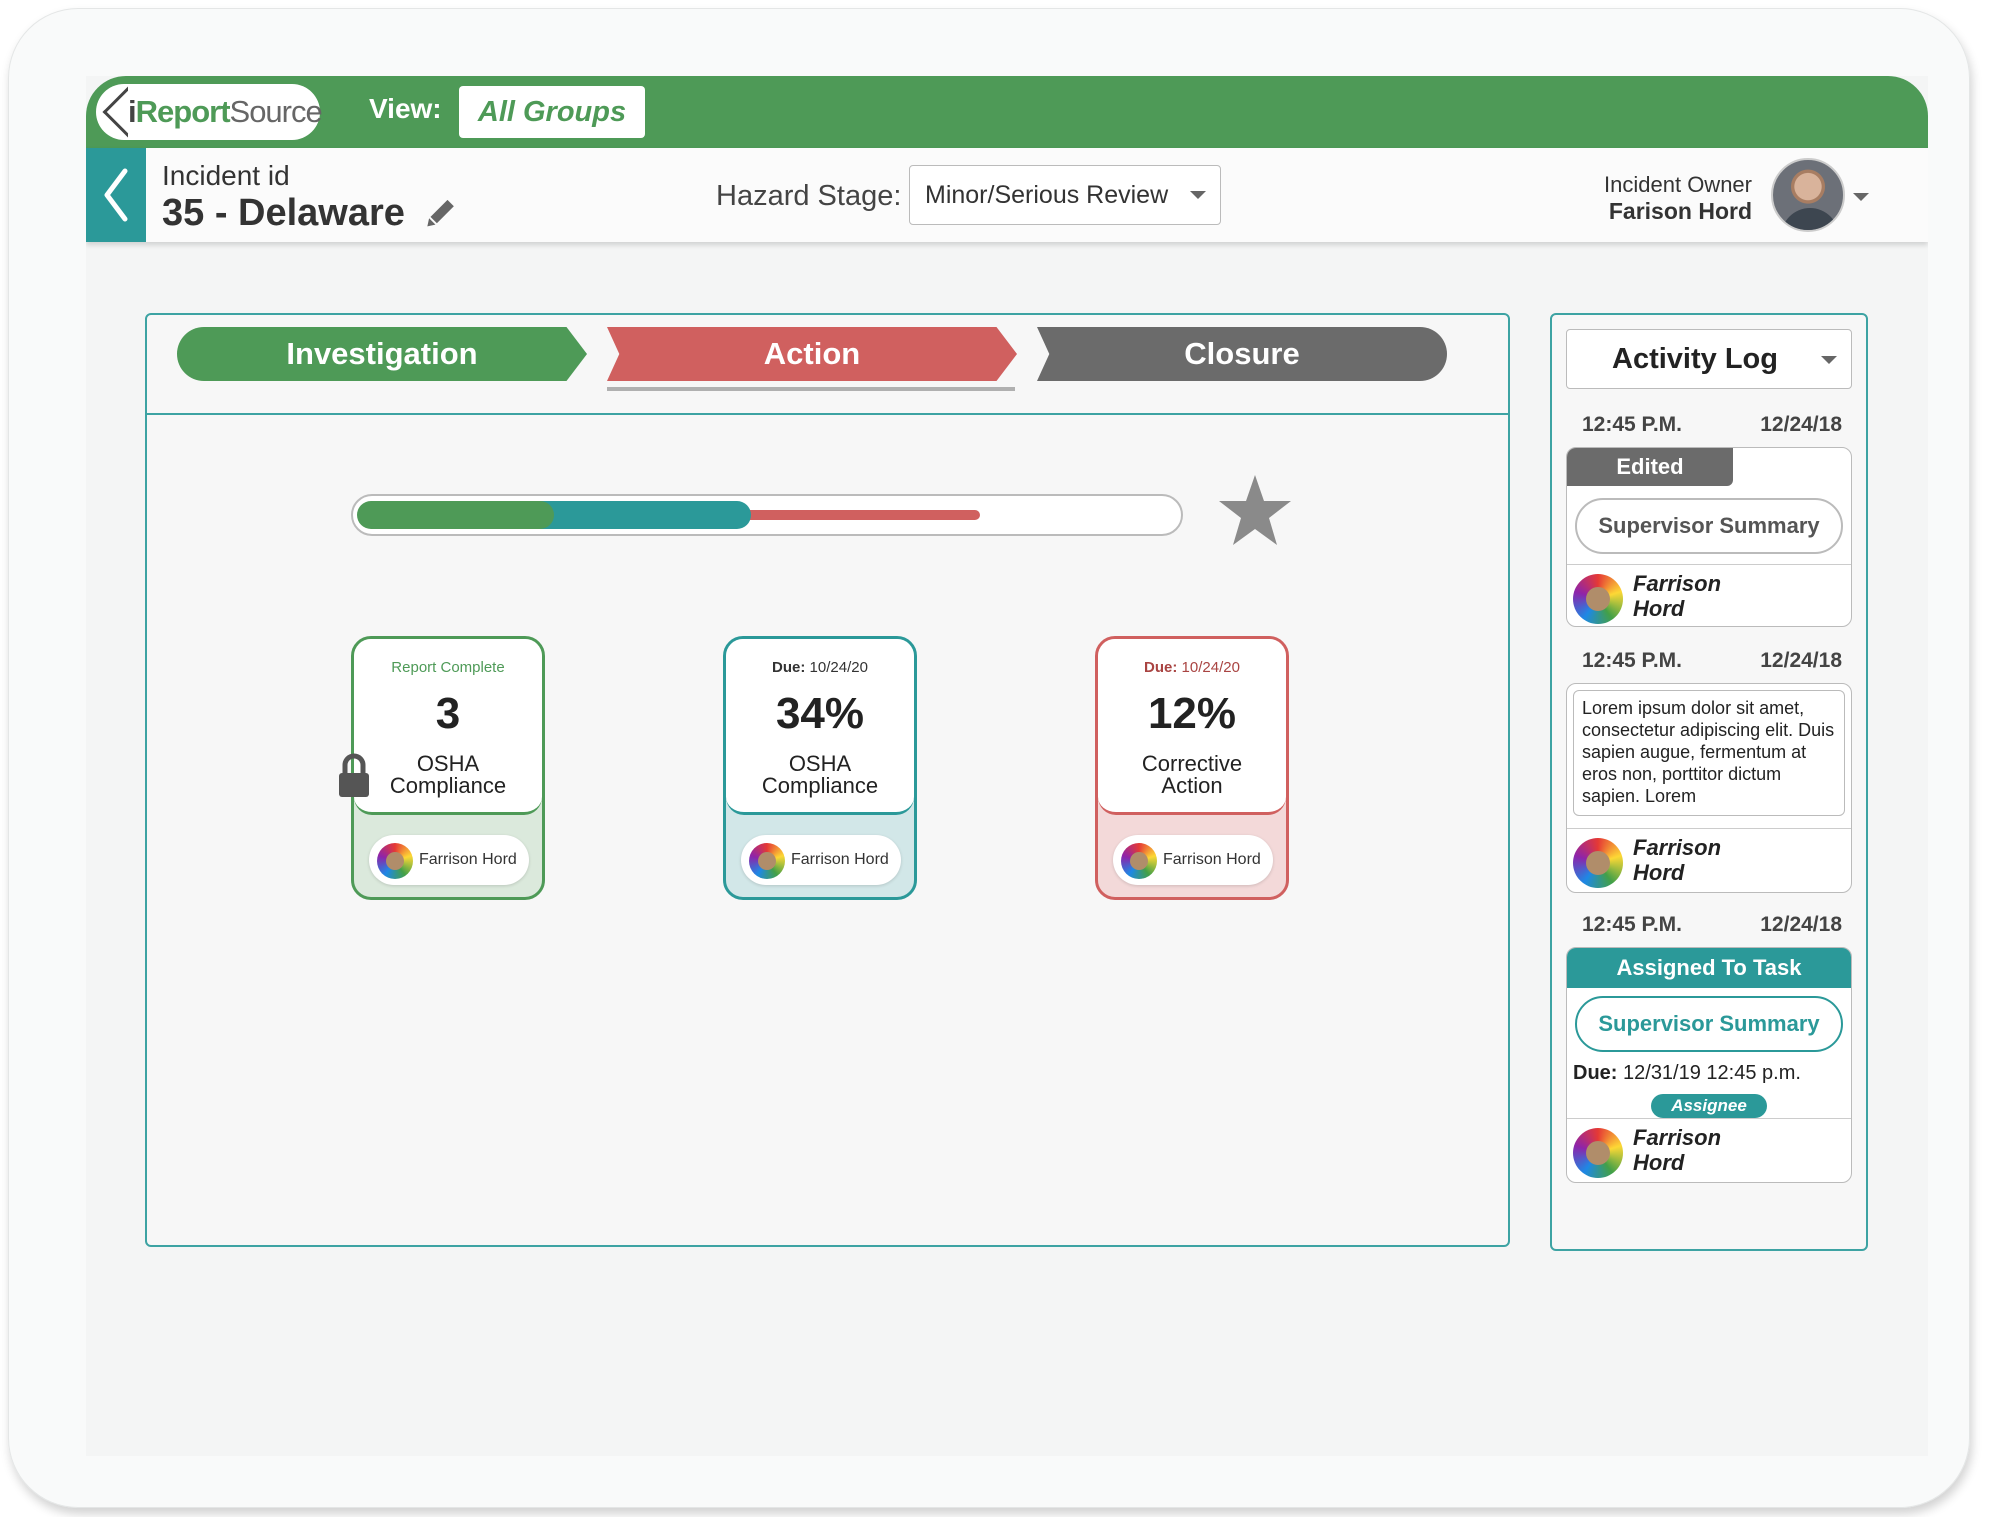  What do you see at coordinates (448, 667) in the screenshot?
I see `card-status: Report Complete` at bounding box center [448, 667].